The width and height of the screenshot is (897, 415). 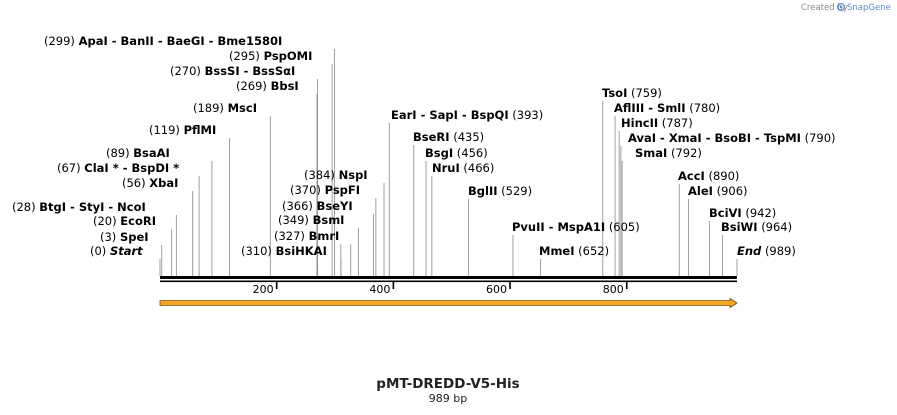 What do you see at coordinates (614, 93) in the screenshot?
I see `enzyme-name: TsoI` at bounding box center [614, 93].